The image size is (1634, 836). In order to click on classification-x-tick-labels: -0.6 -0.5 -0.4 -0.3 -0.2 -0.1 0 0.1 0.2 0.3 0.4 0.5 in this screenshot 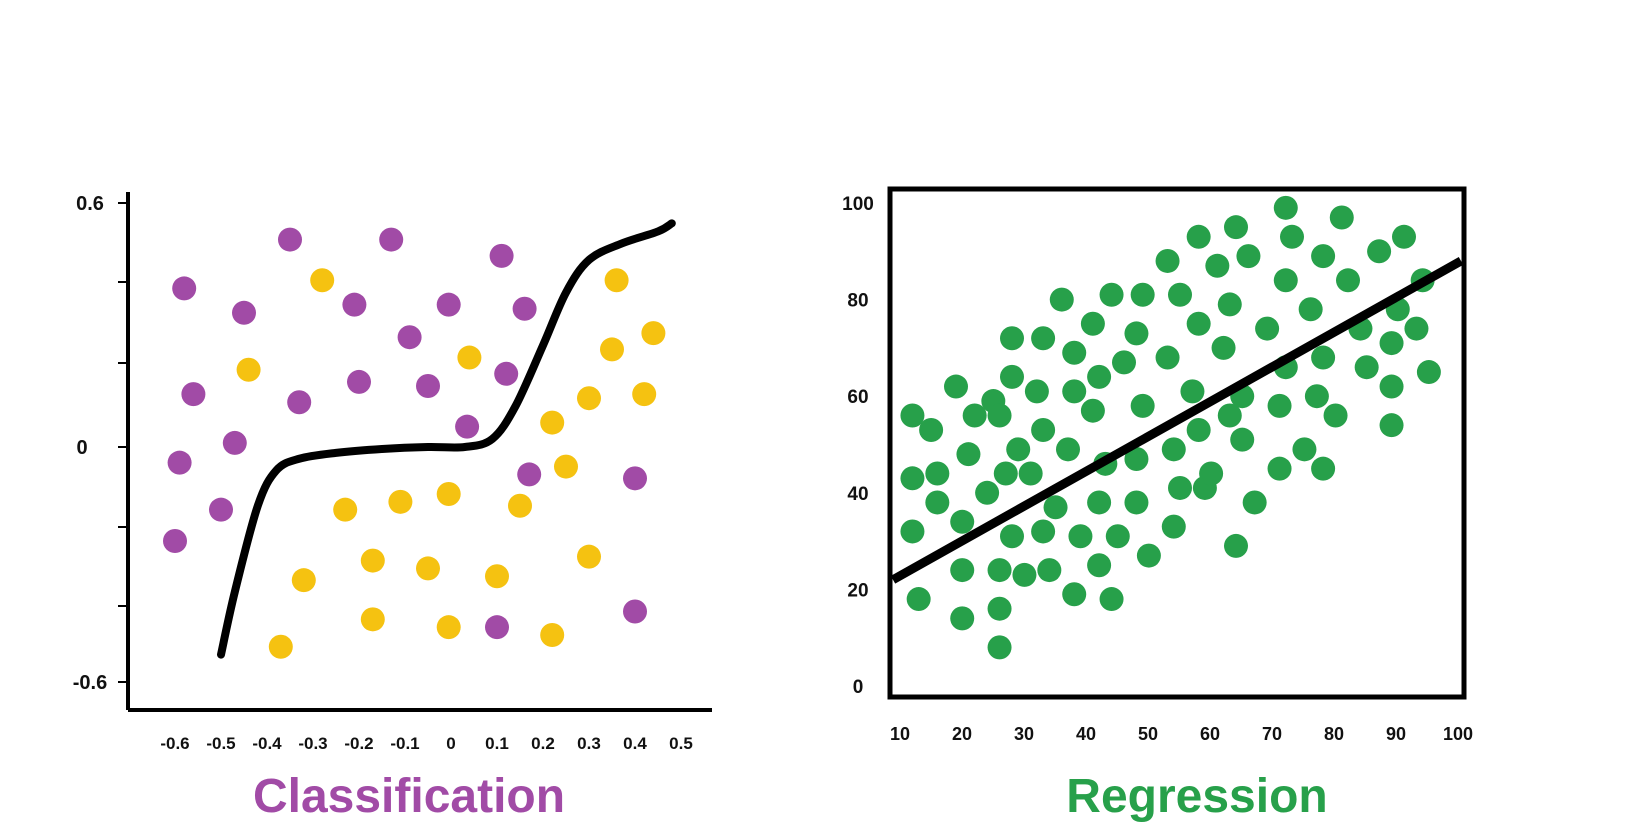, I will do `click(426, 743)`.